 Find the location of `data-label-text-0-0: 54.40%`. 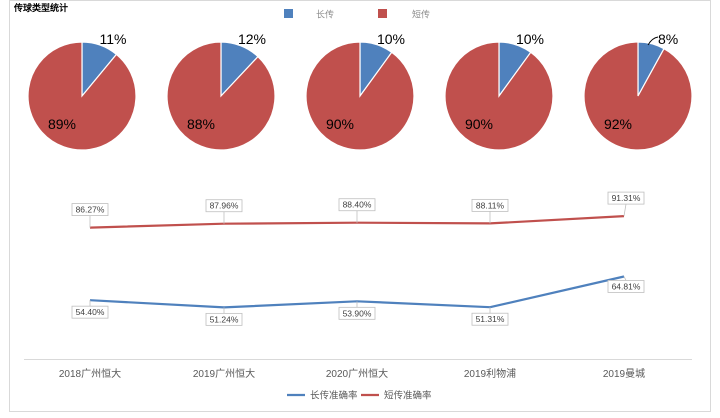

data-label-text-0-0: 54.40% is located at coordinates (90, 312).